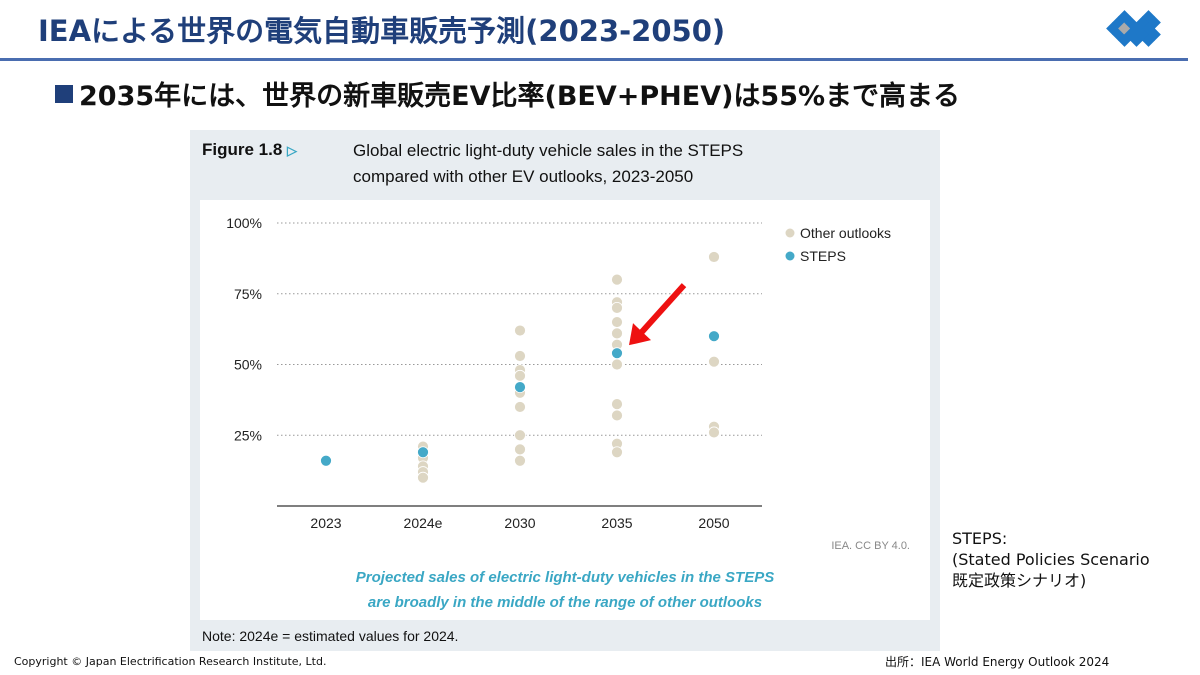  Describe the element at coordinates (423, 523) in the screenshot. I see `x-tick-label: 2024e` at that location.